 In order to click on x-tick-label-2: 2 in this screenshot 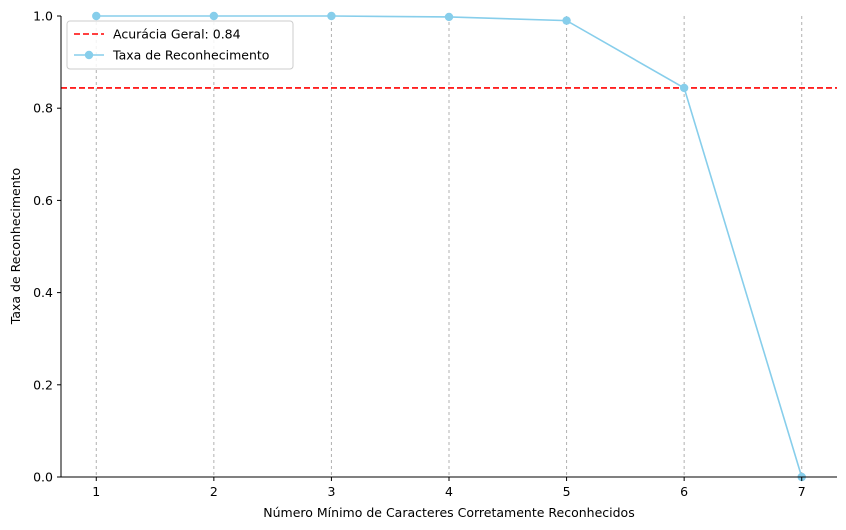, I will do `click(214, 491)`.